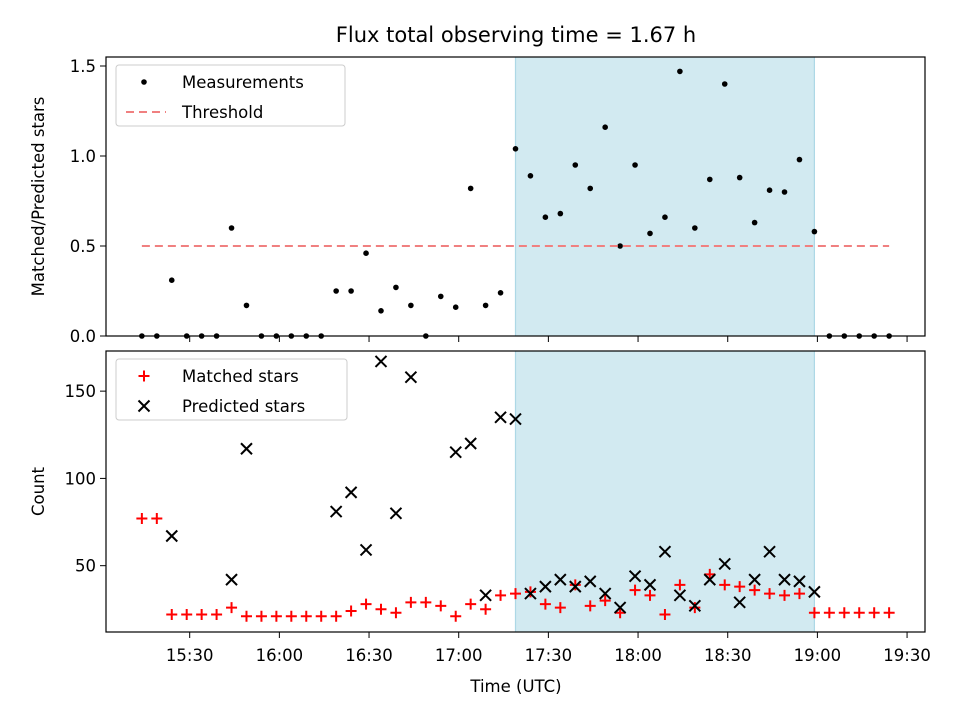  Describe the element at coordinates (280, 655) in the screenshot. I see `x-tick-label: 16:00` at that location.